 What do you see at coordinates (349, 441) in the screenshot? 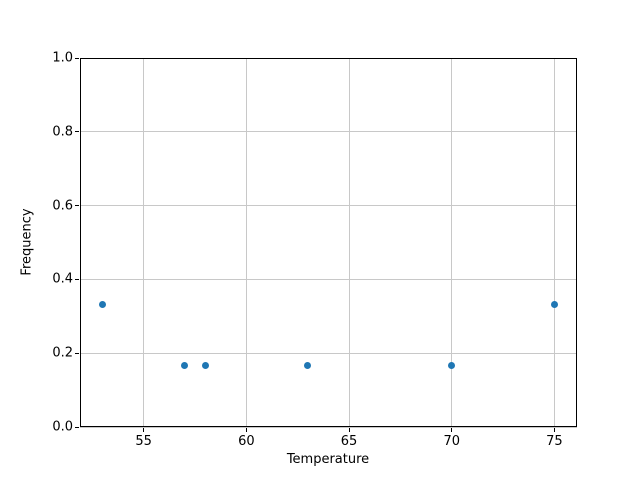
I see `x-tick-label: 65` at bounding box center [349, 441].